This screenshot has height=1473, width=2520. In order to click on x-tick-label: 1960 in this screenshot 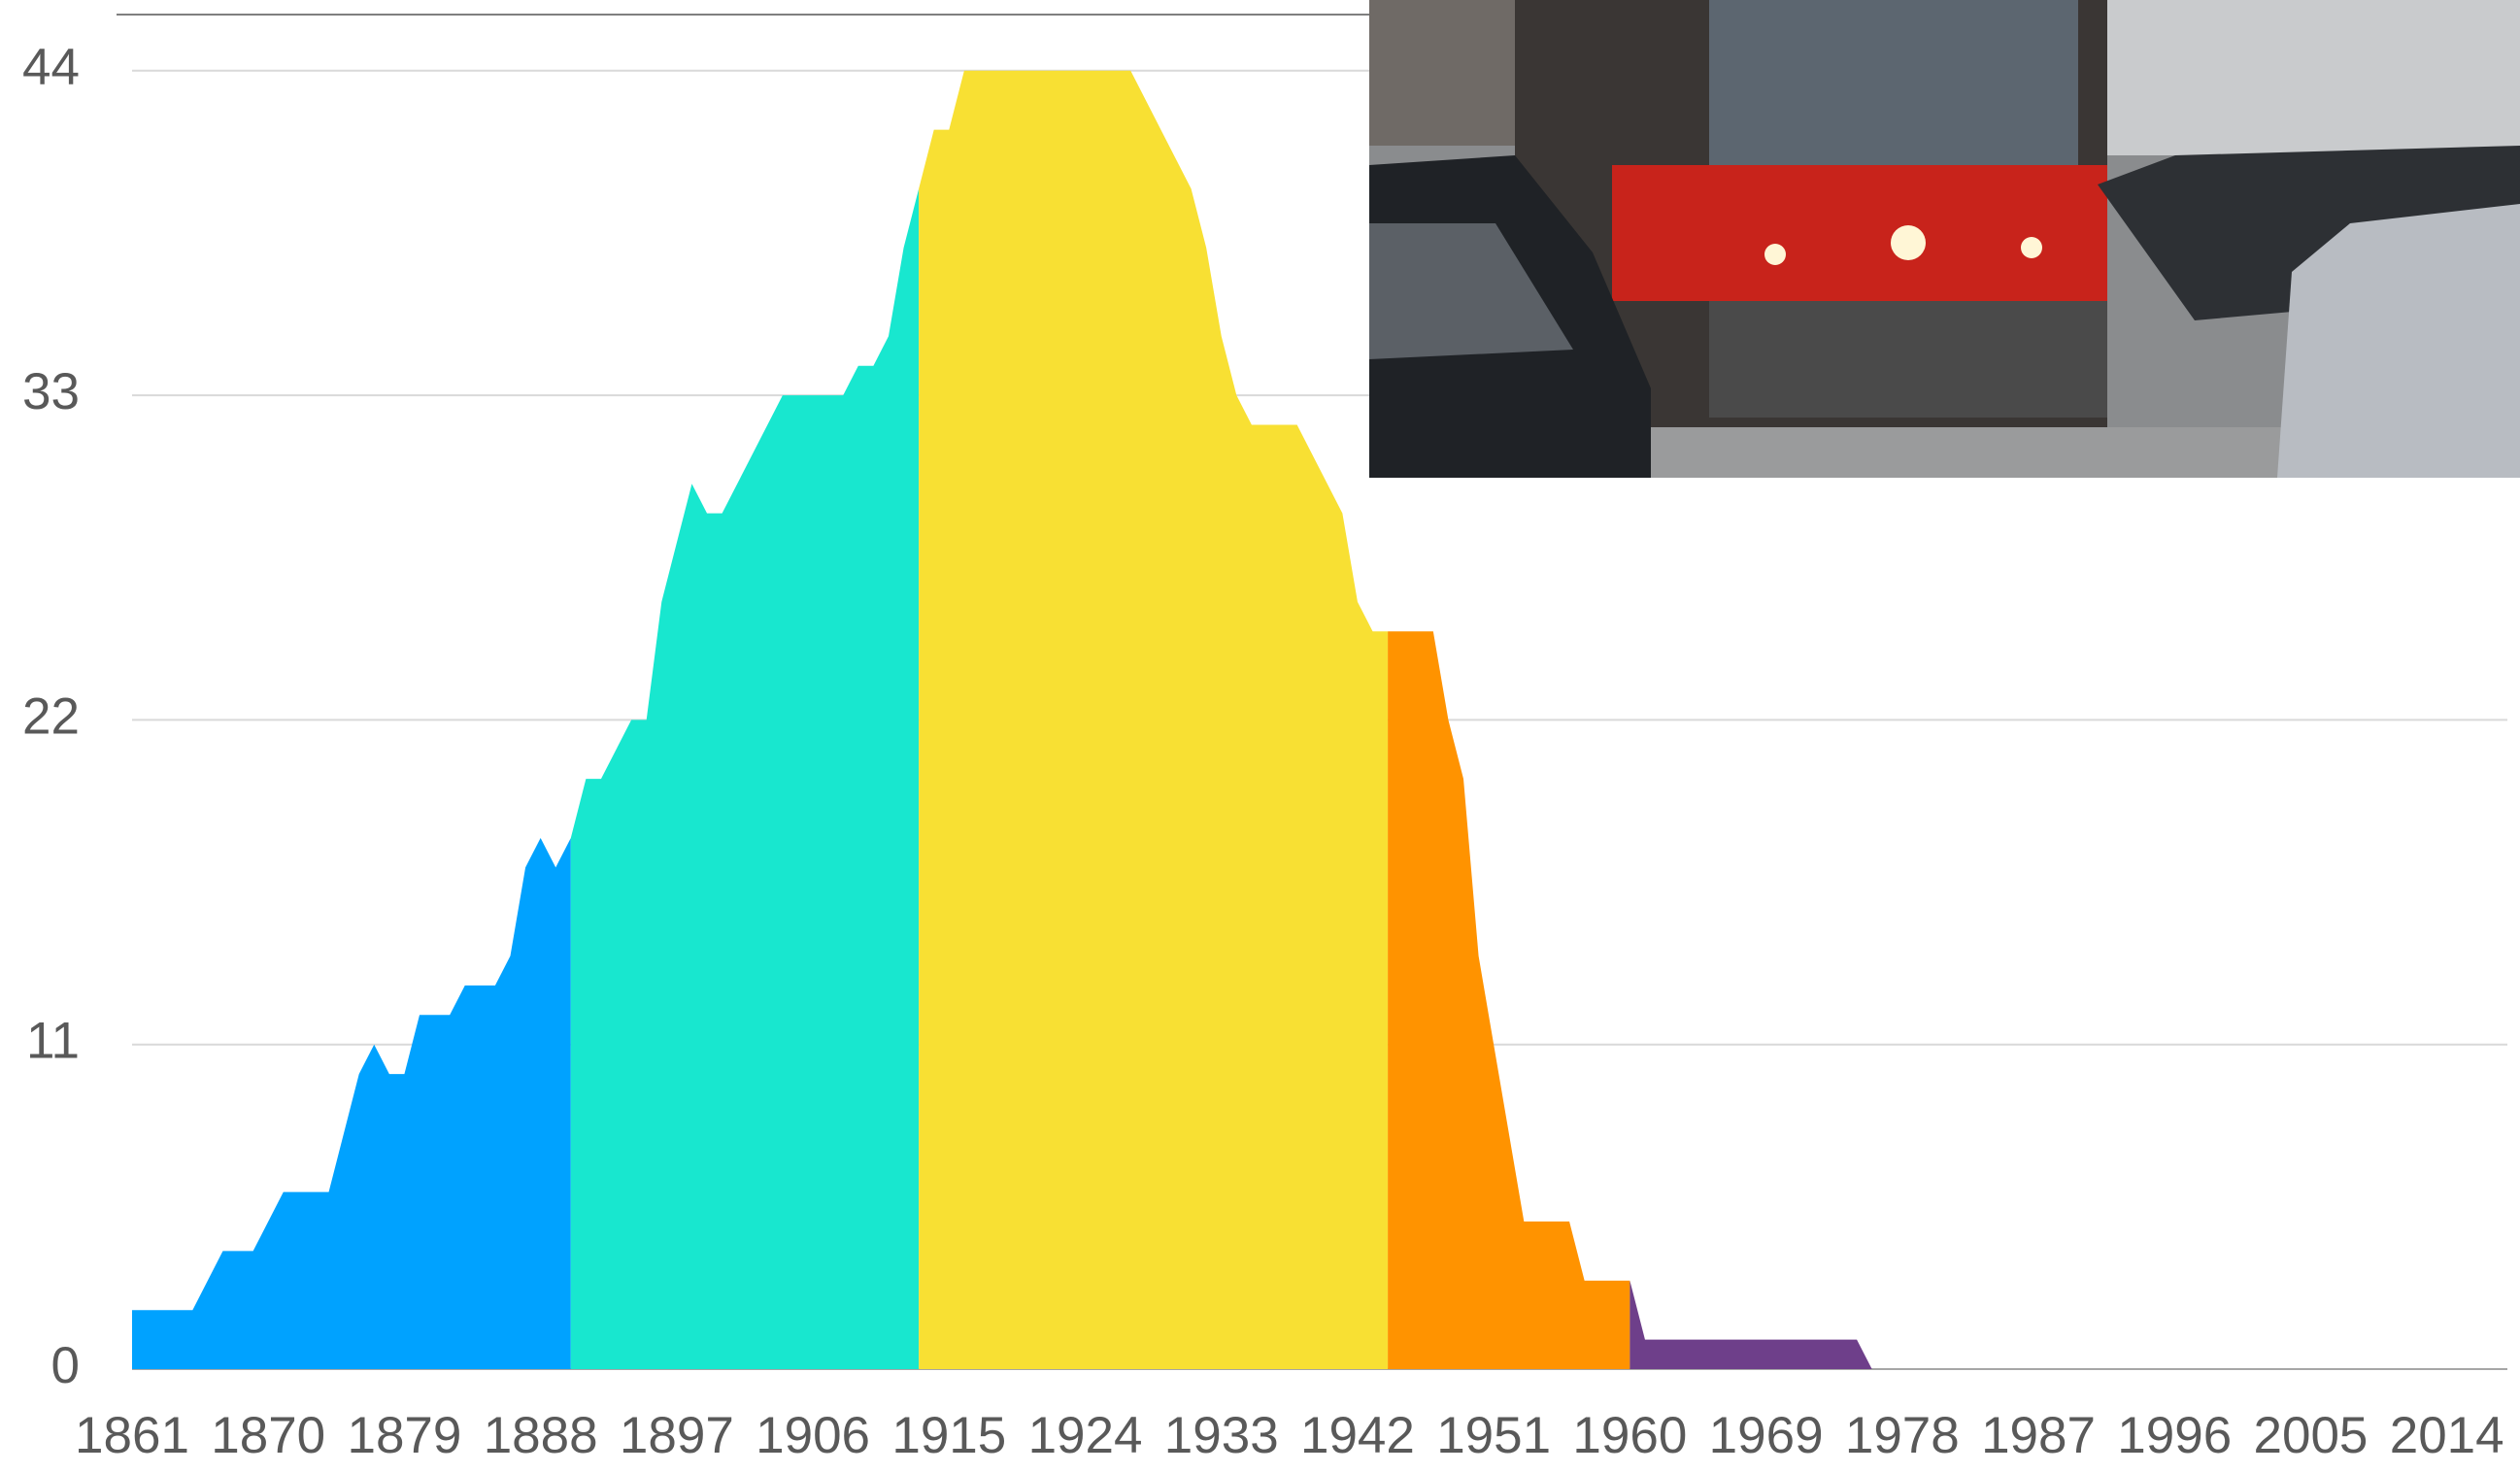, I will do `click(1629, 1436)`.